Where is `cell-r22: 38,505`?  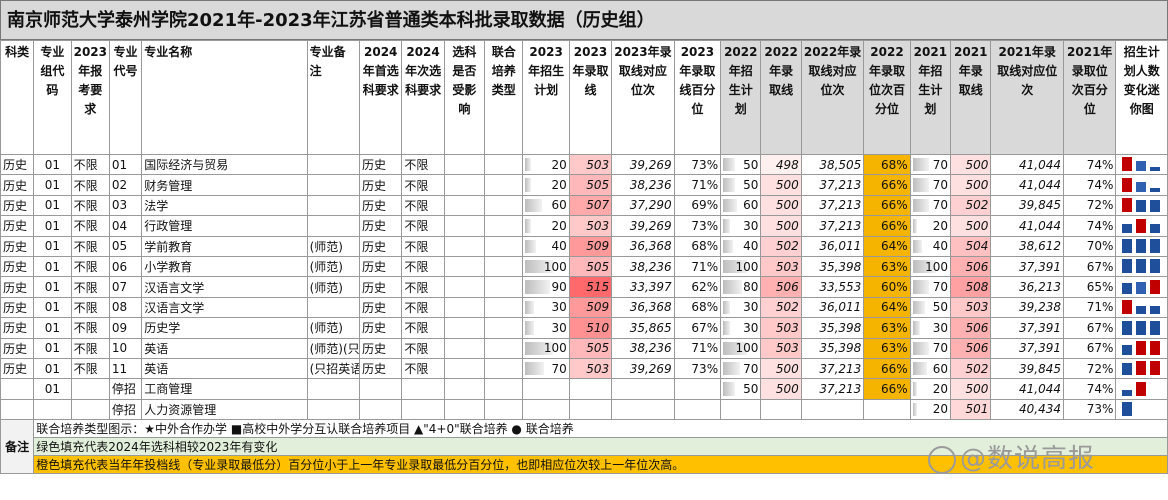
cell-r22: 38,505 is located at coordinates (832, 164).